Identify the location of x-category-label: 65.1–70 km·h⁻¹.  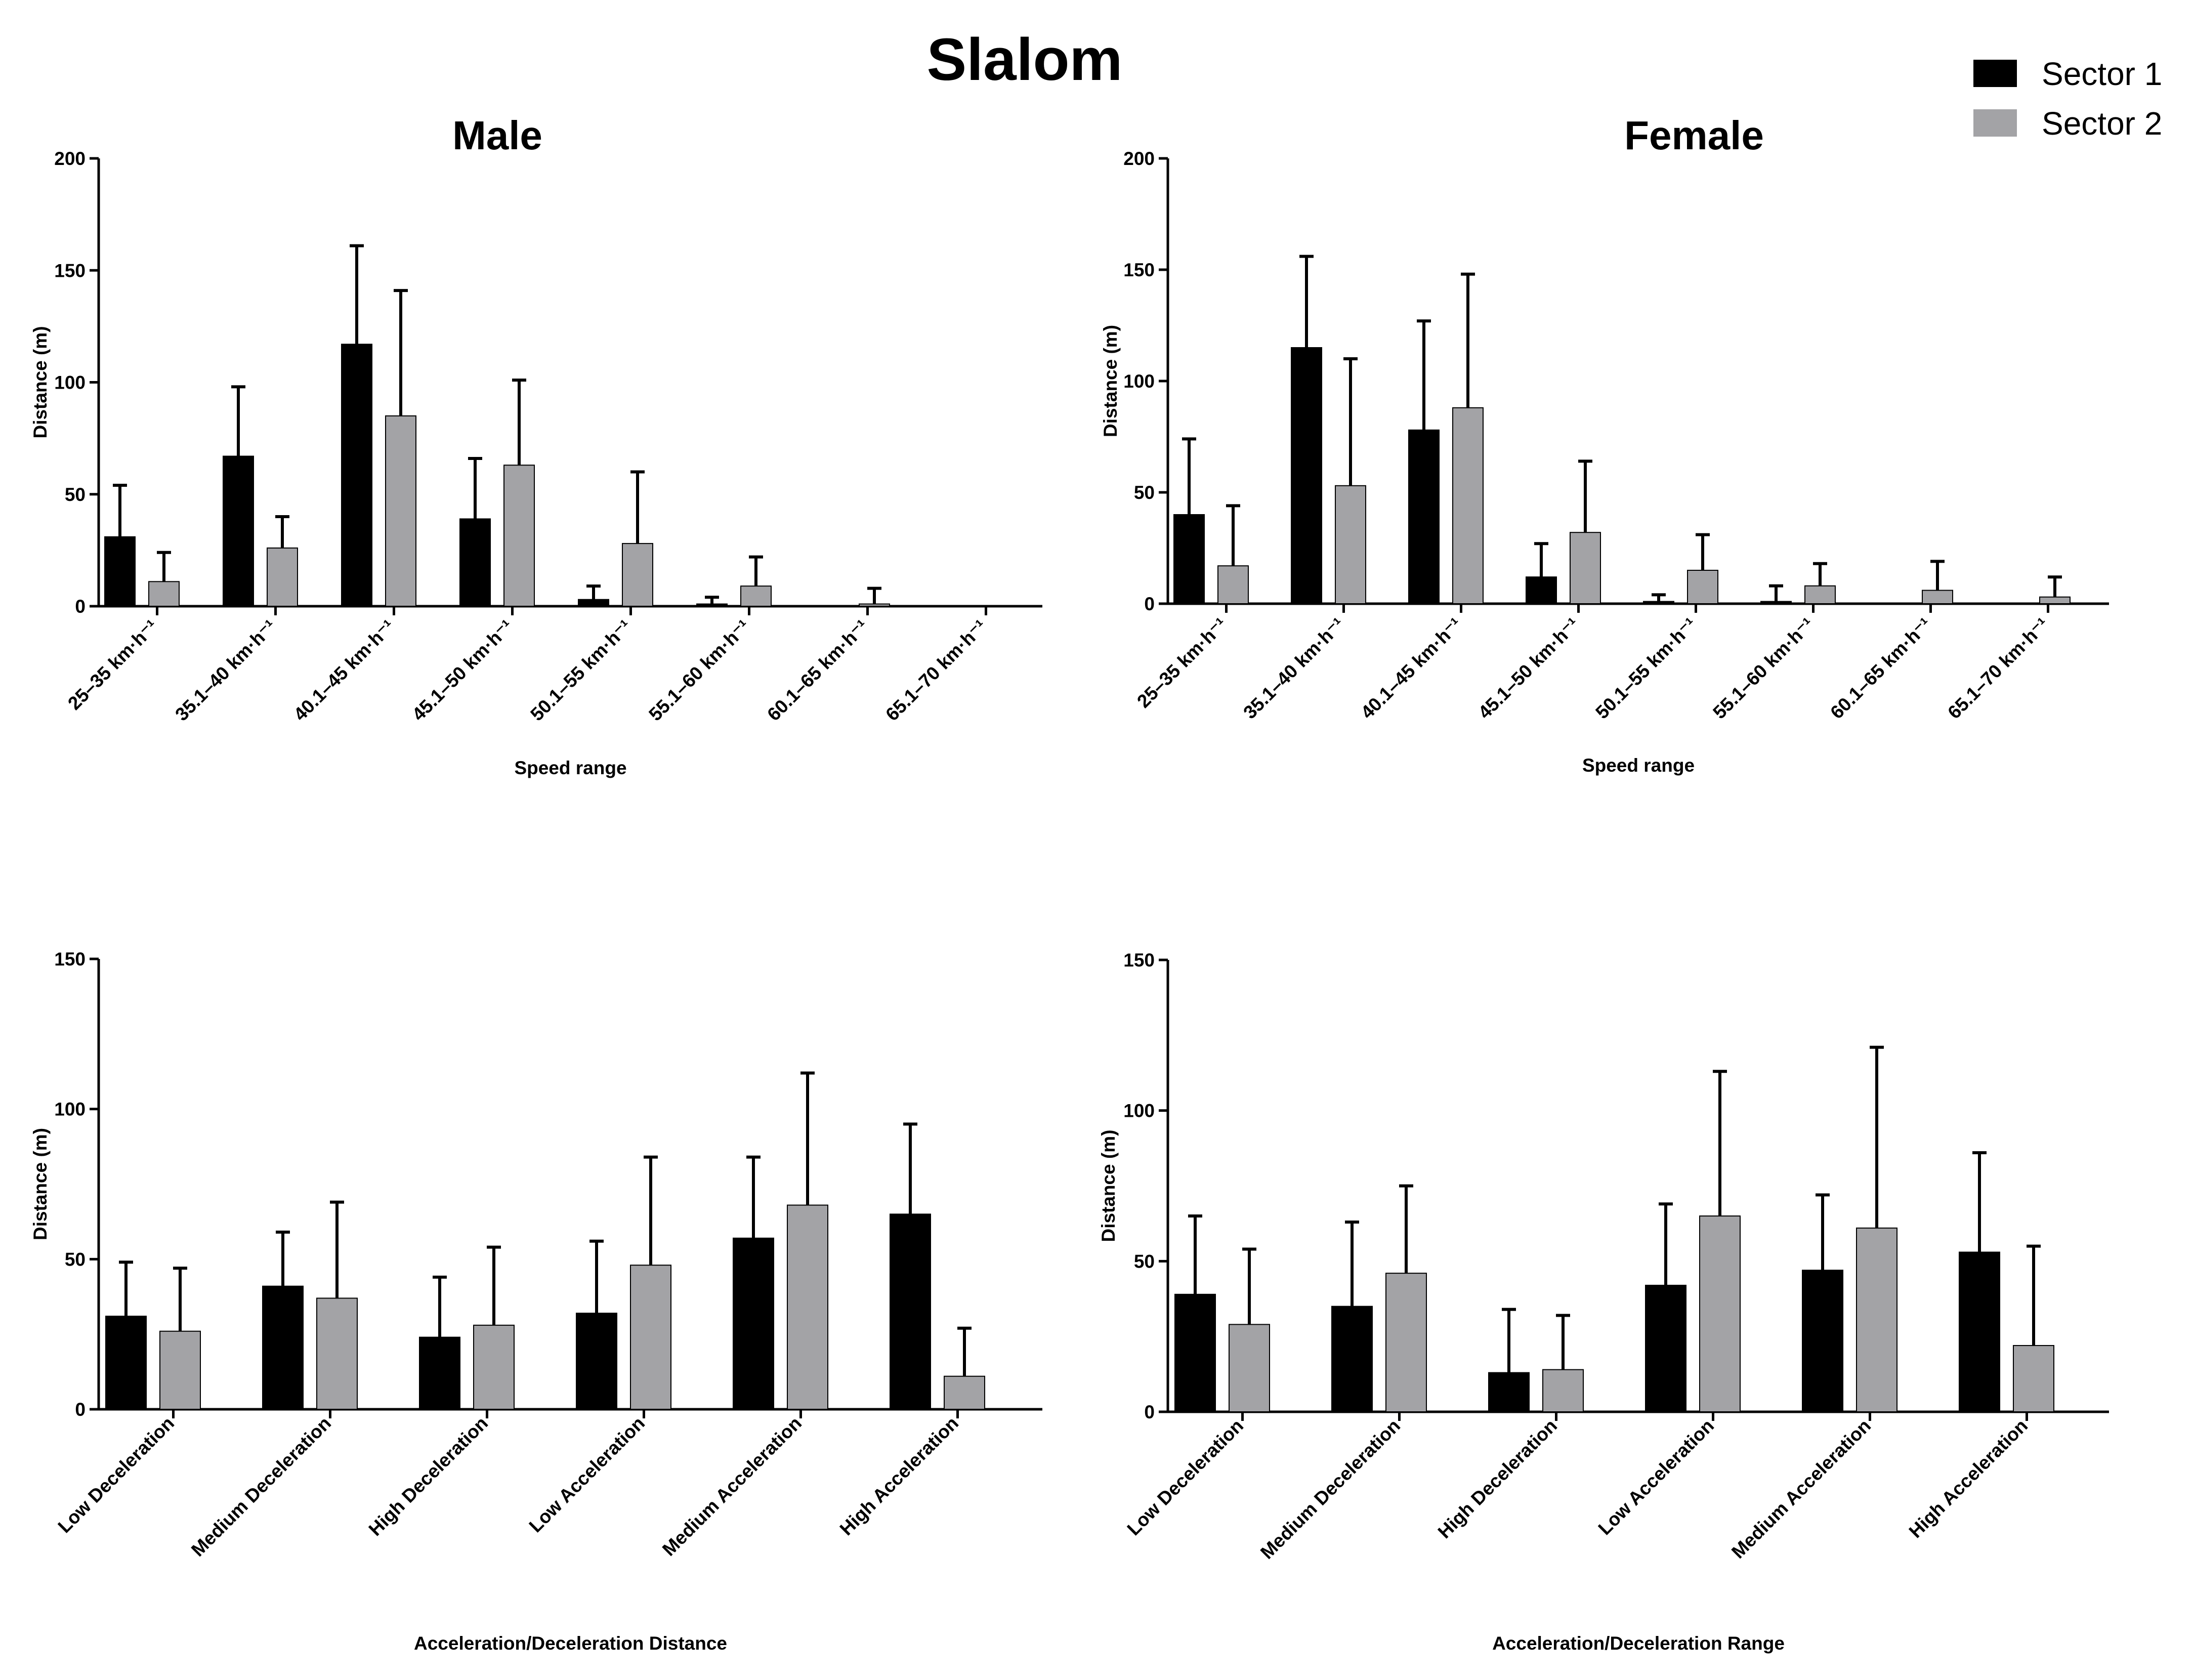
(1998, 668).